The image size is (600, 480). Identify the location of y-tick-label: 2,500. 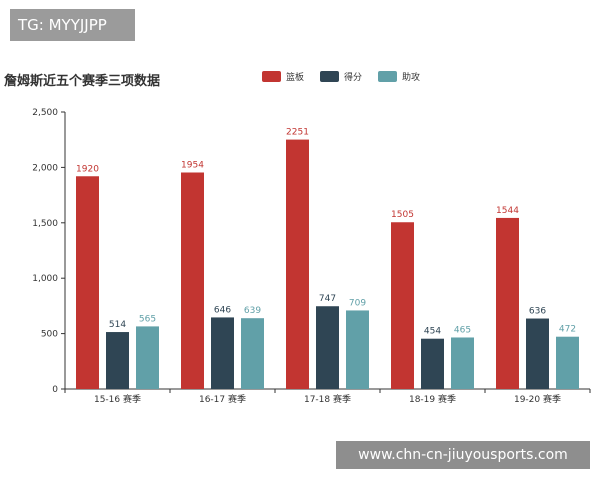
(45, 113).